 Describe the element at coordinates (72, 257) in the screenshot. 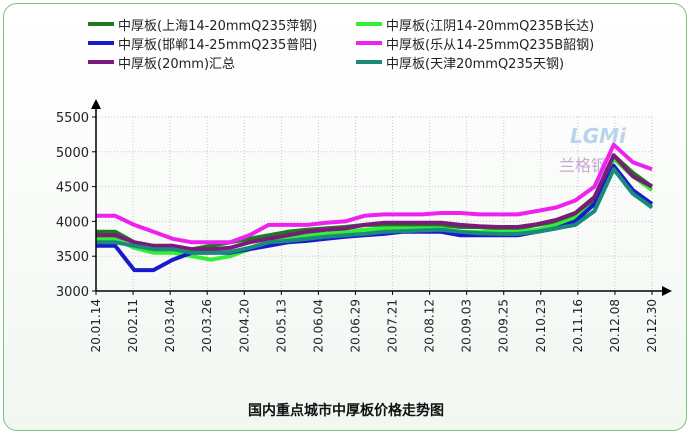

I see `y-tick-label: 3500` at that location.